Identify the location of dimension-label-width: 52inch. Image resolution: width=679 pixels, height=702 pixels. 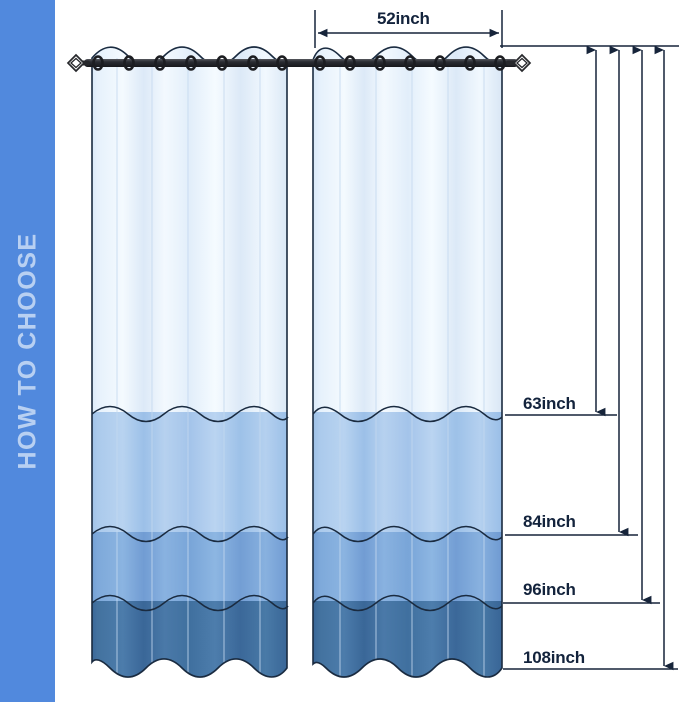
(403, 18).